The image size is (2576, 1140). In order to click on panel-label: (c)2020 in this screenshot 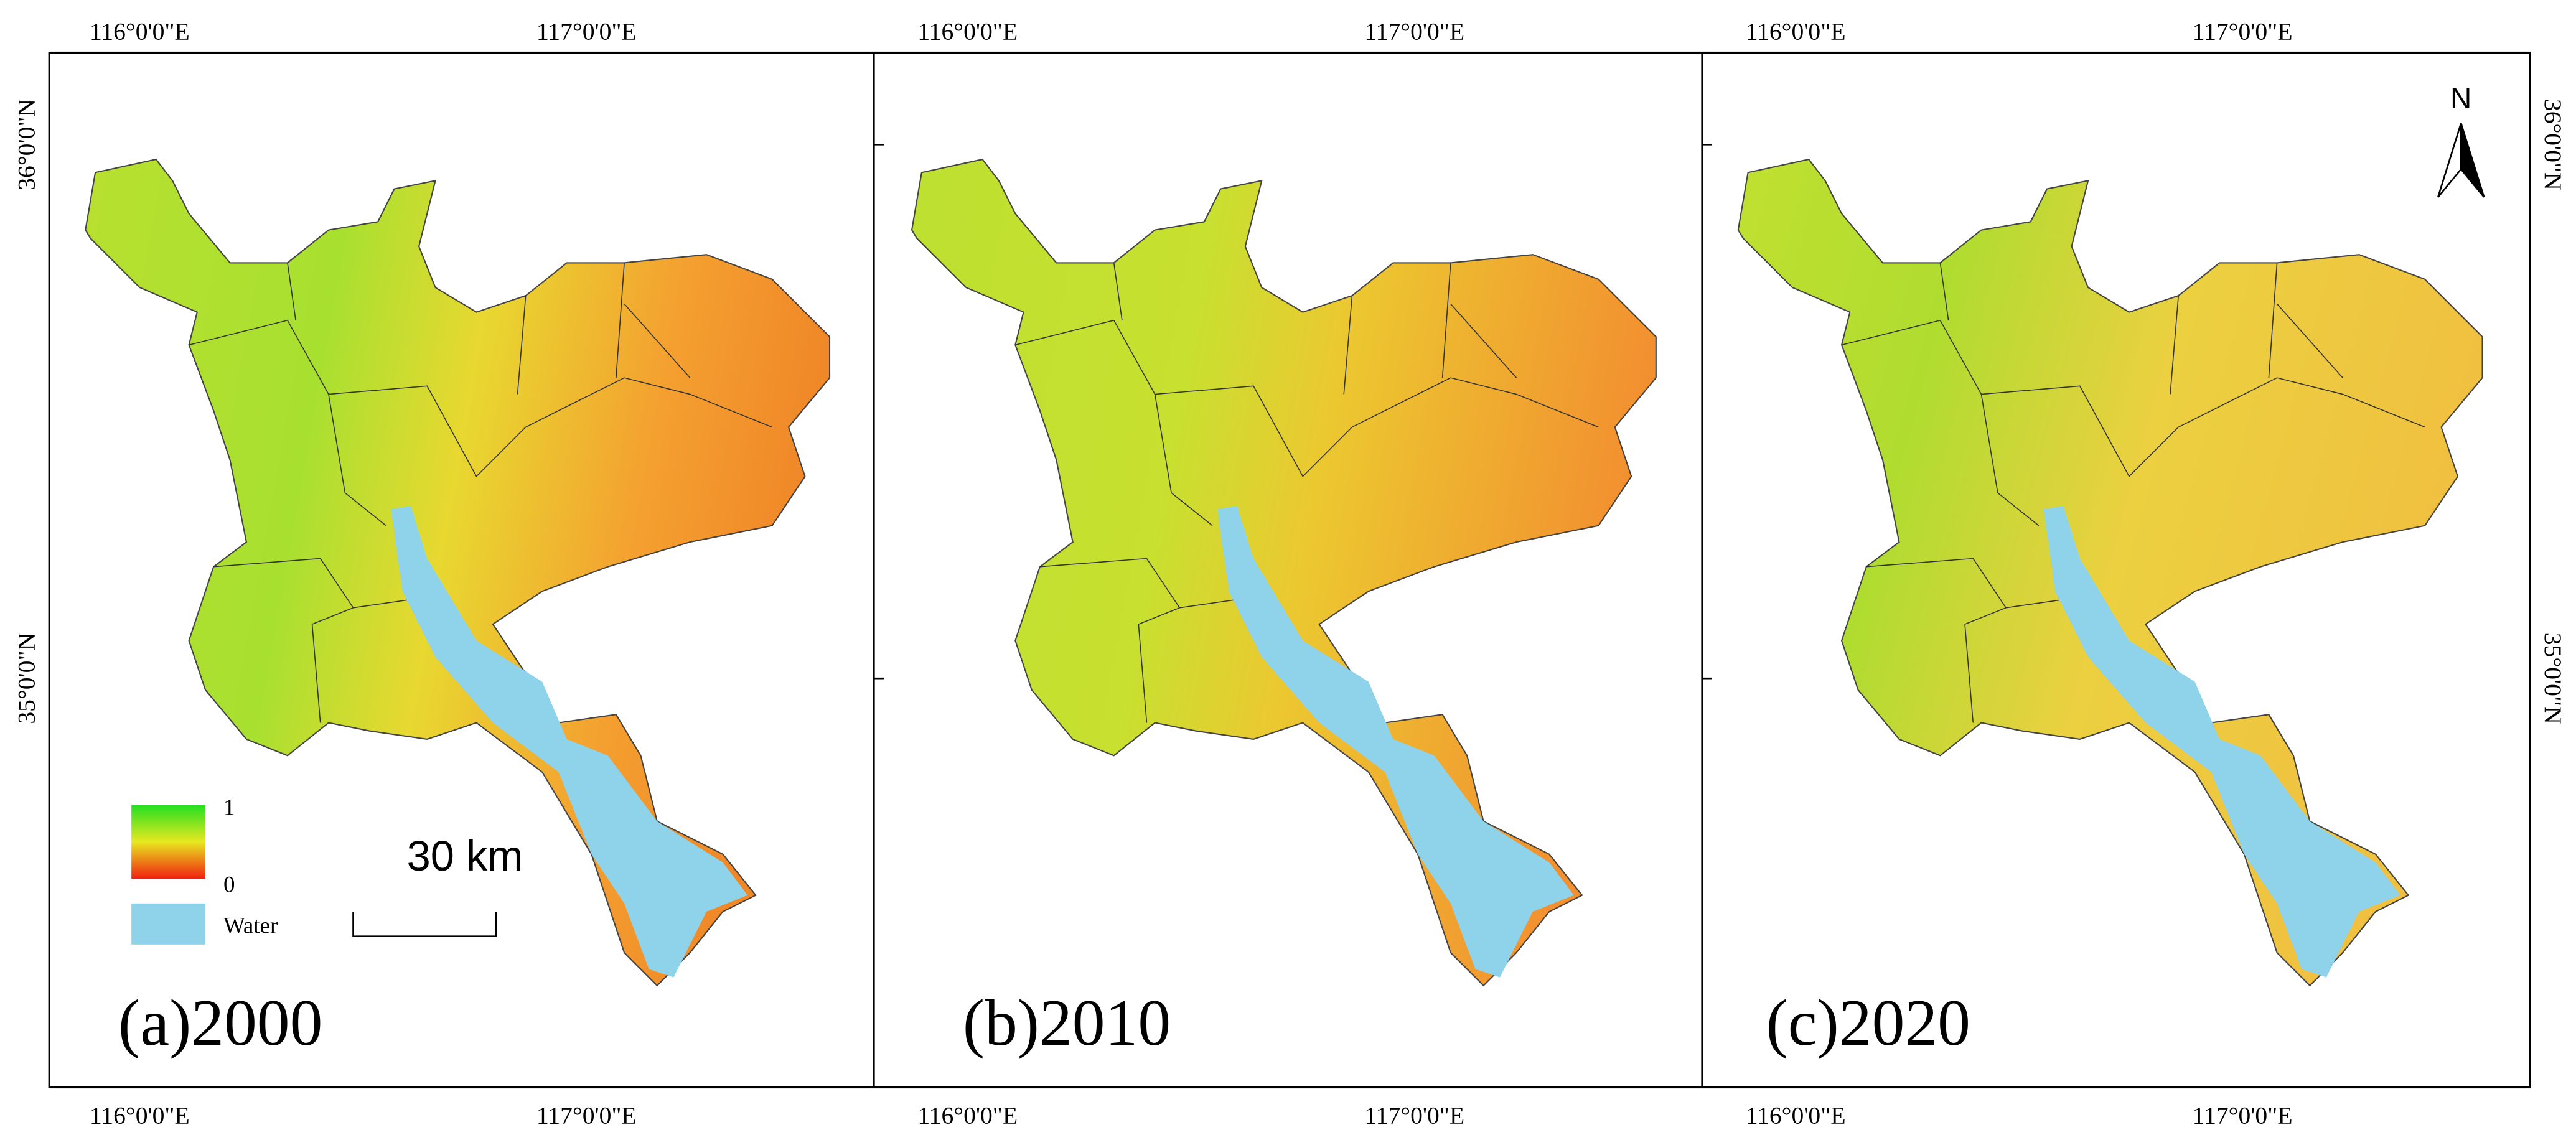, I will do `click(1868, 1022)`.